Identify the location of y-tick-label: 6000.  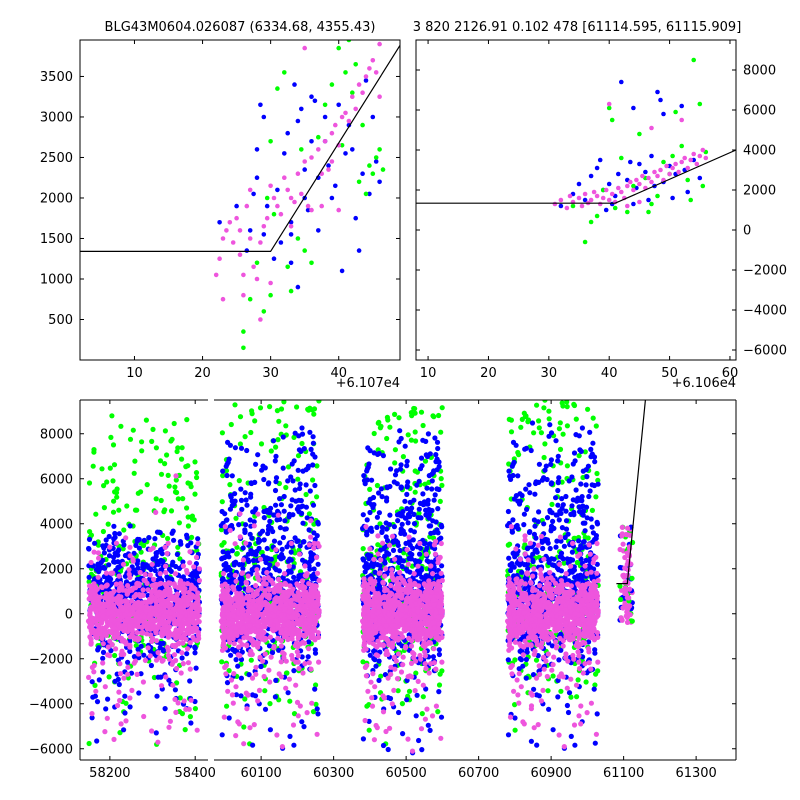
(759, 111).